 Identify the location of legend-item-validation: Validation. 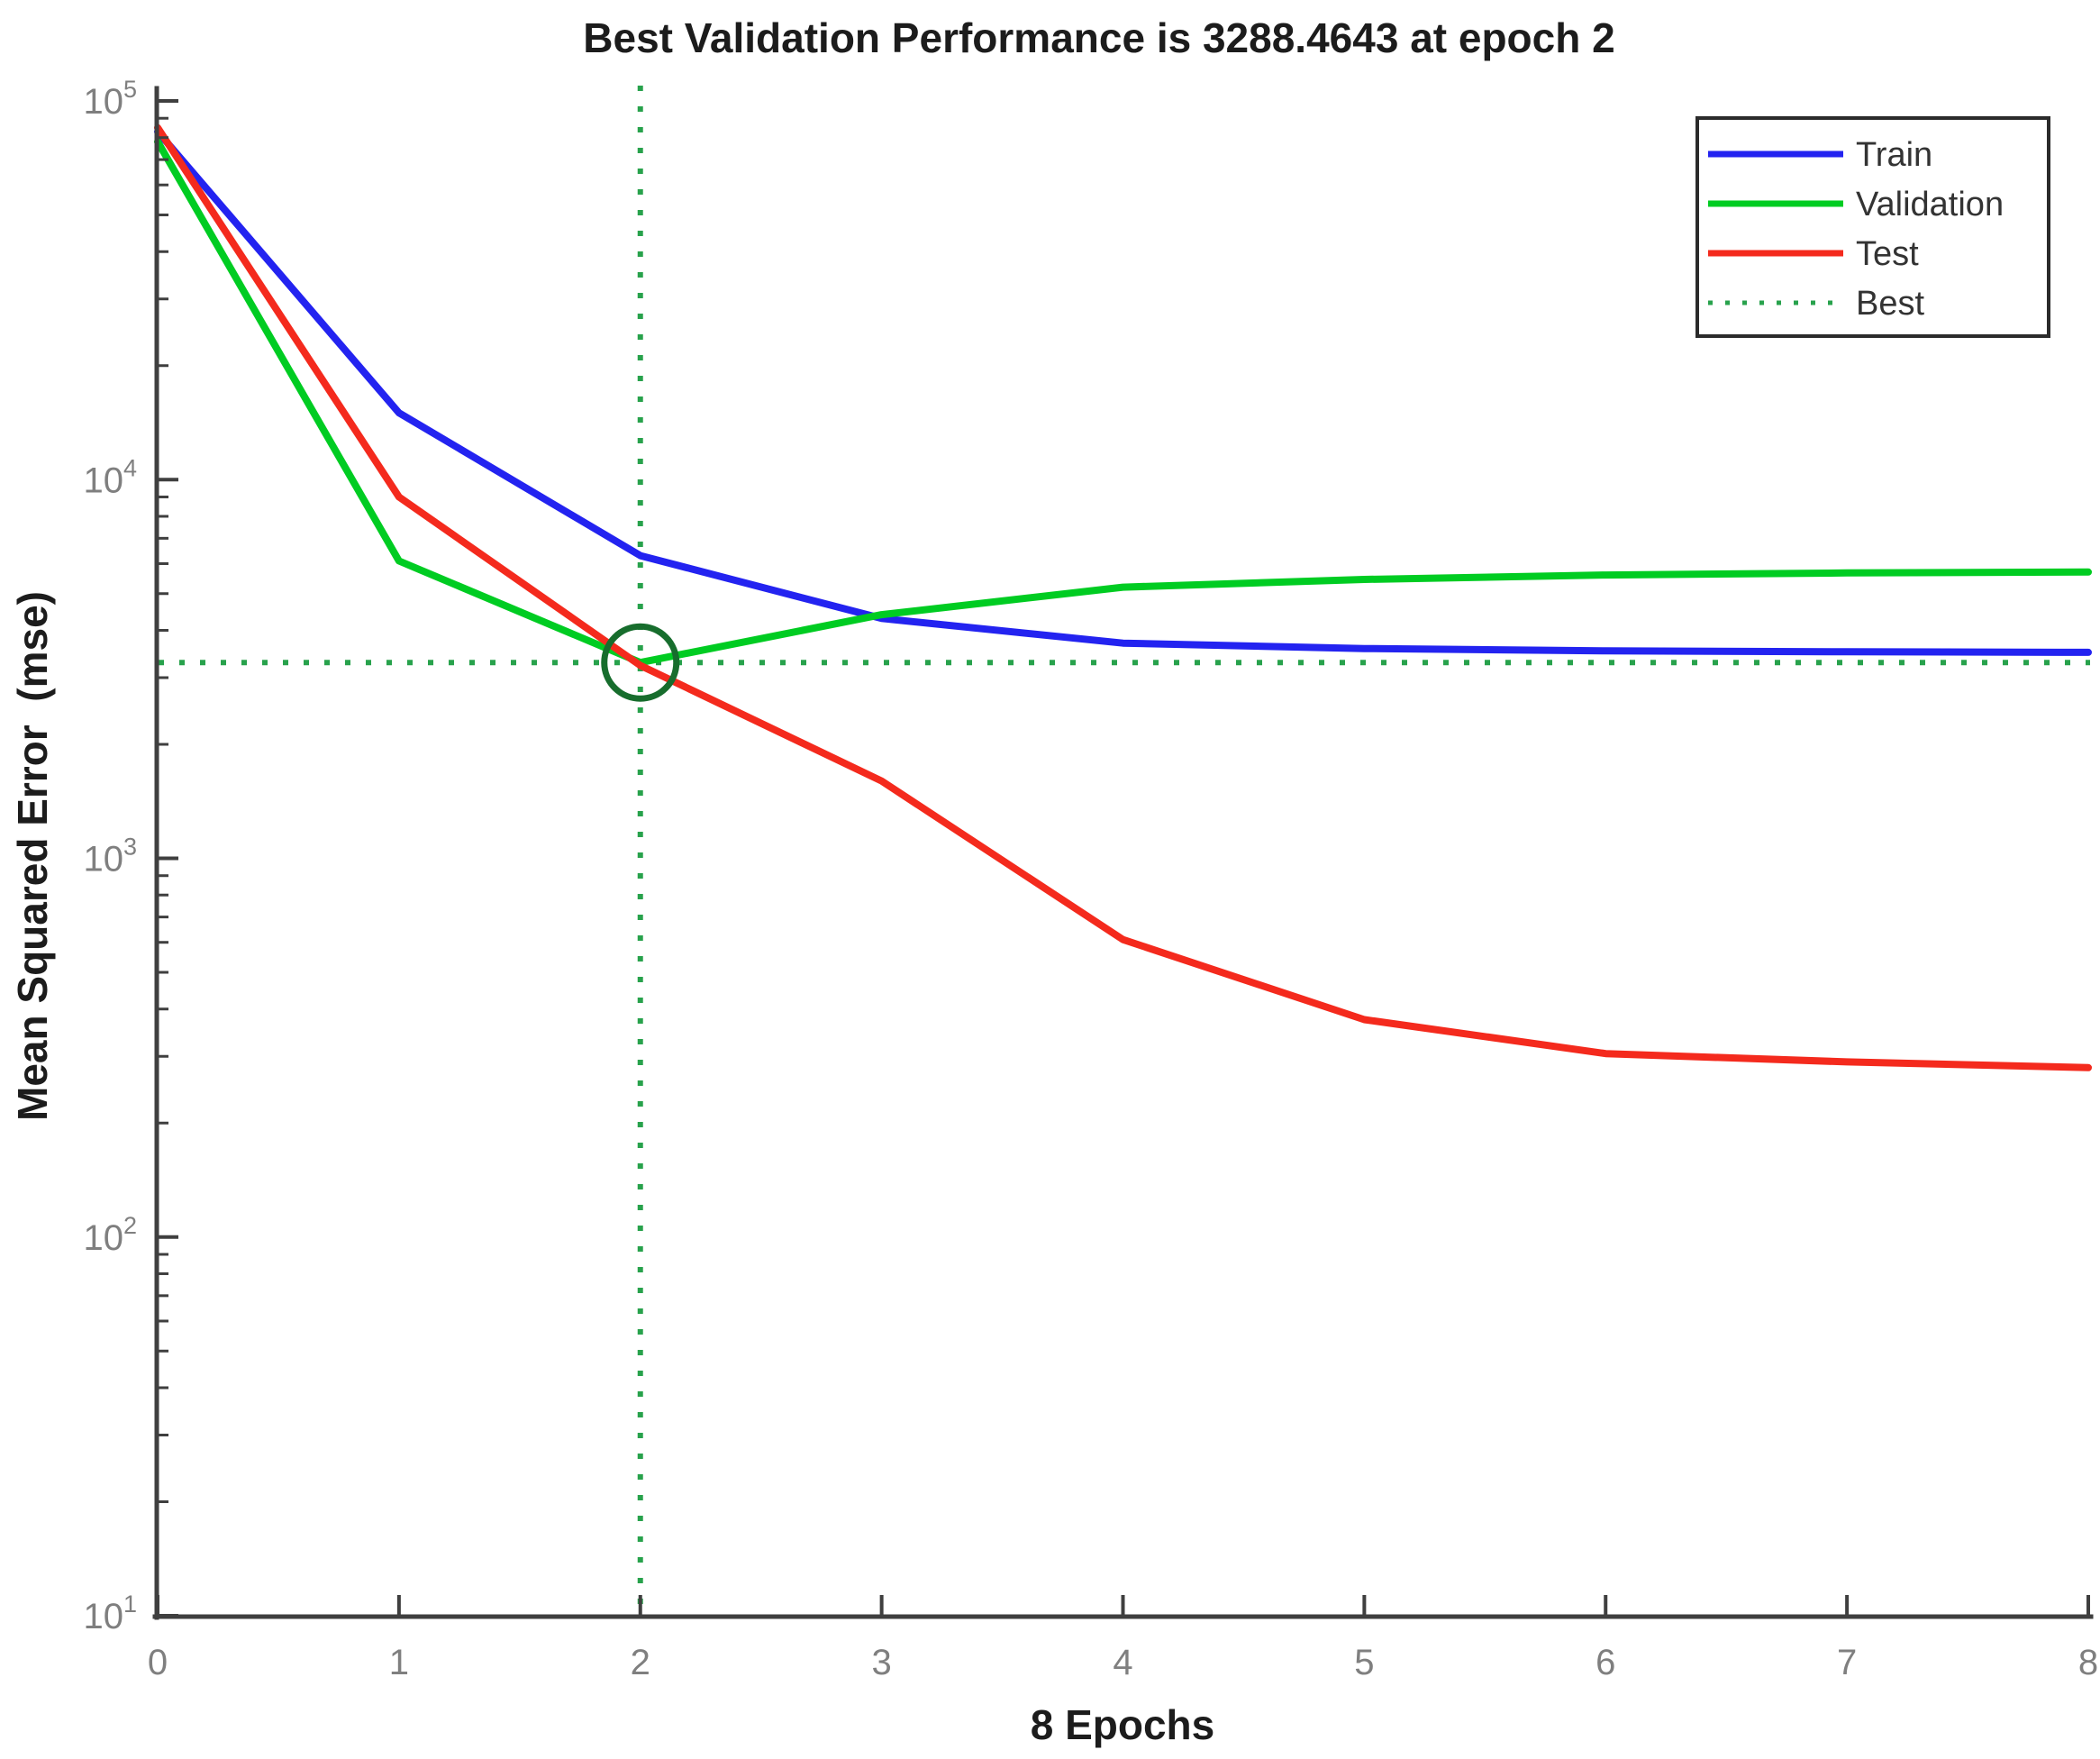
(1930, 204).